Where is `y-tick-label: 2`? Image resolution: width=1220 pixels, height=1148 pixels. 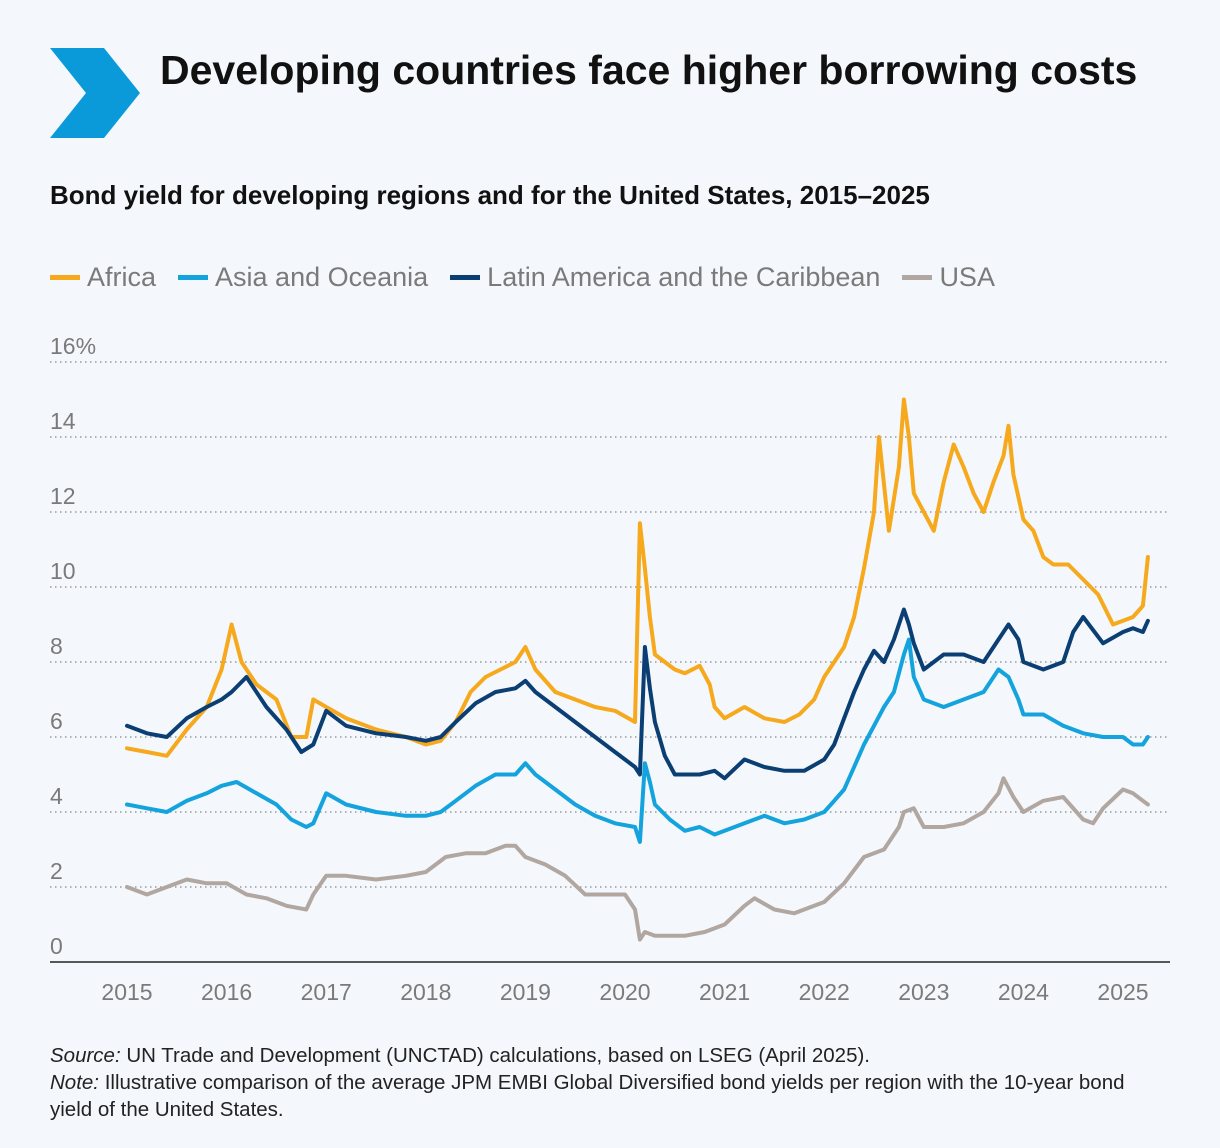
y-tick-label: 2 is located at coordinates (56, 871).